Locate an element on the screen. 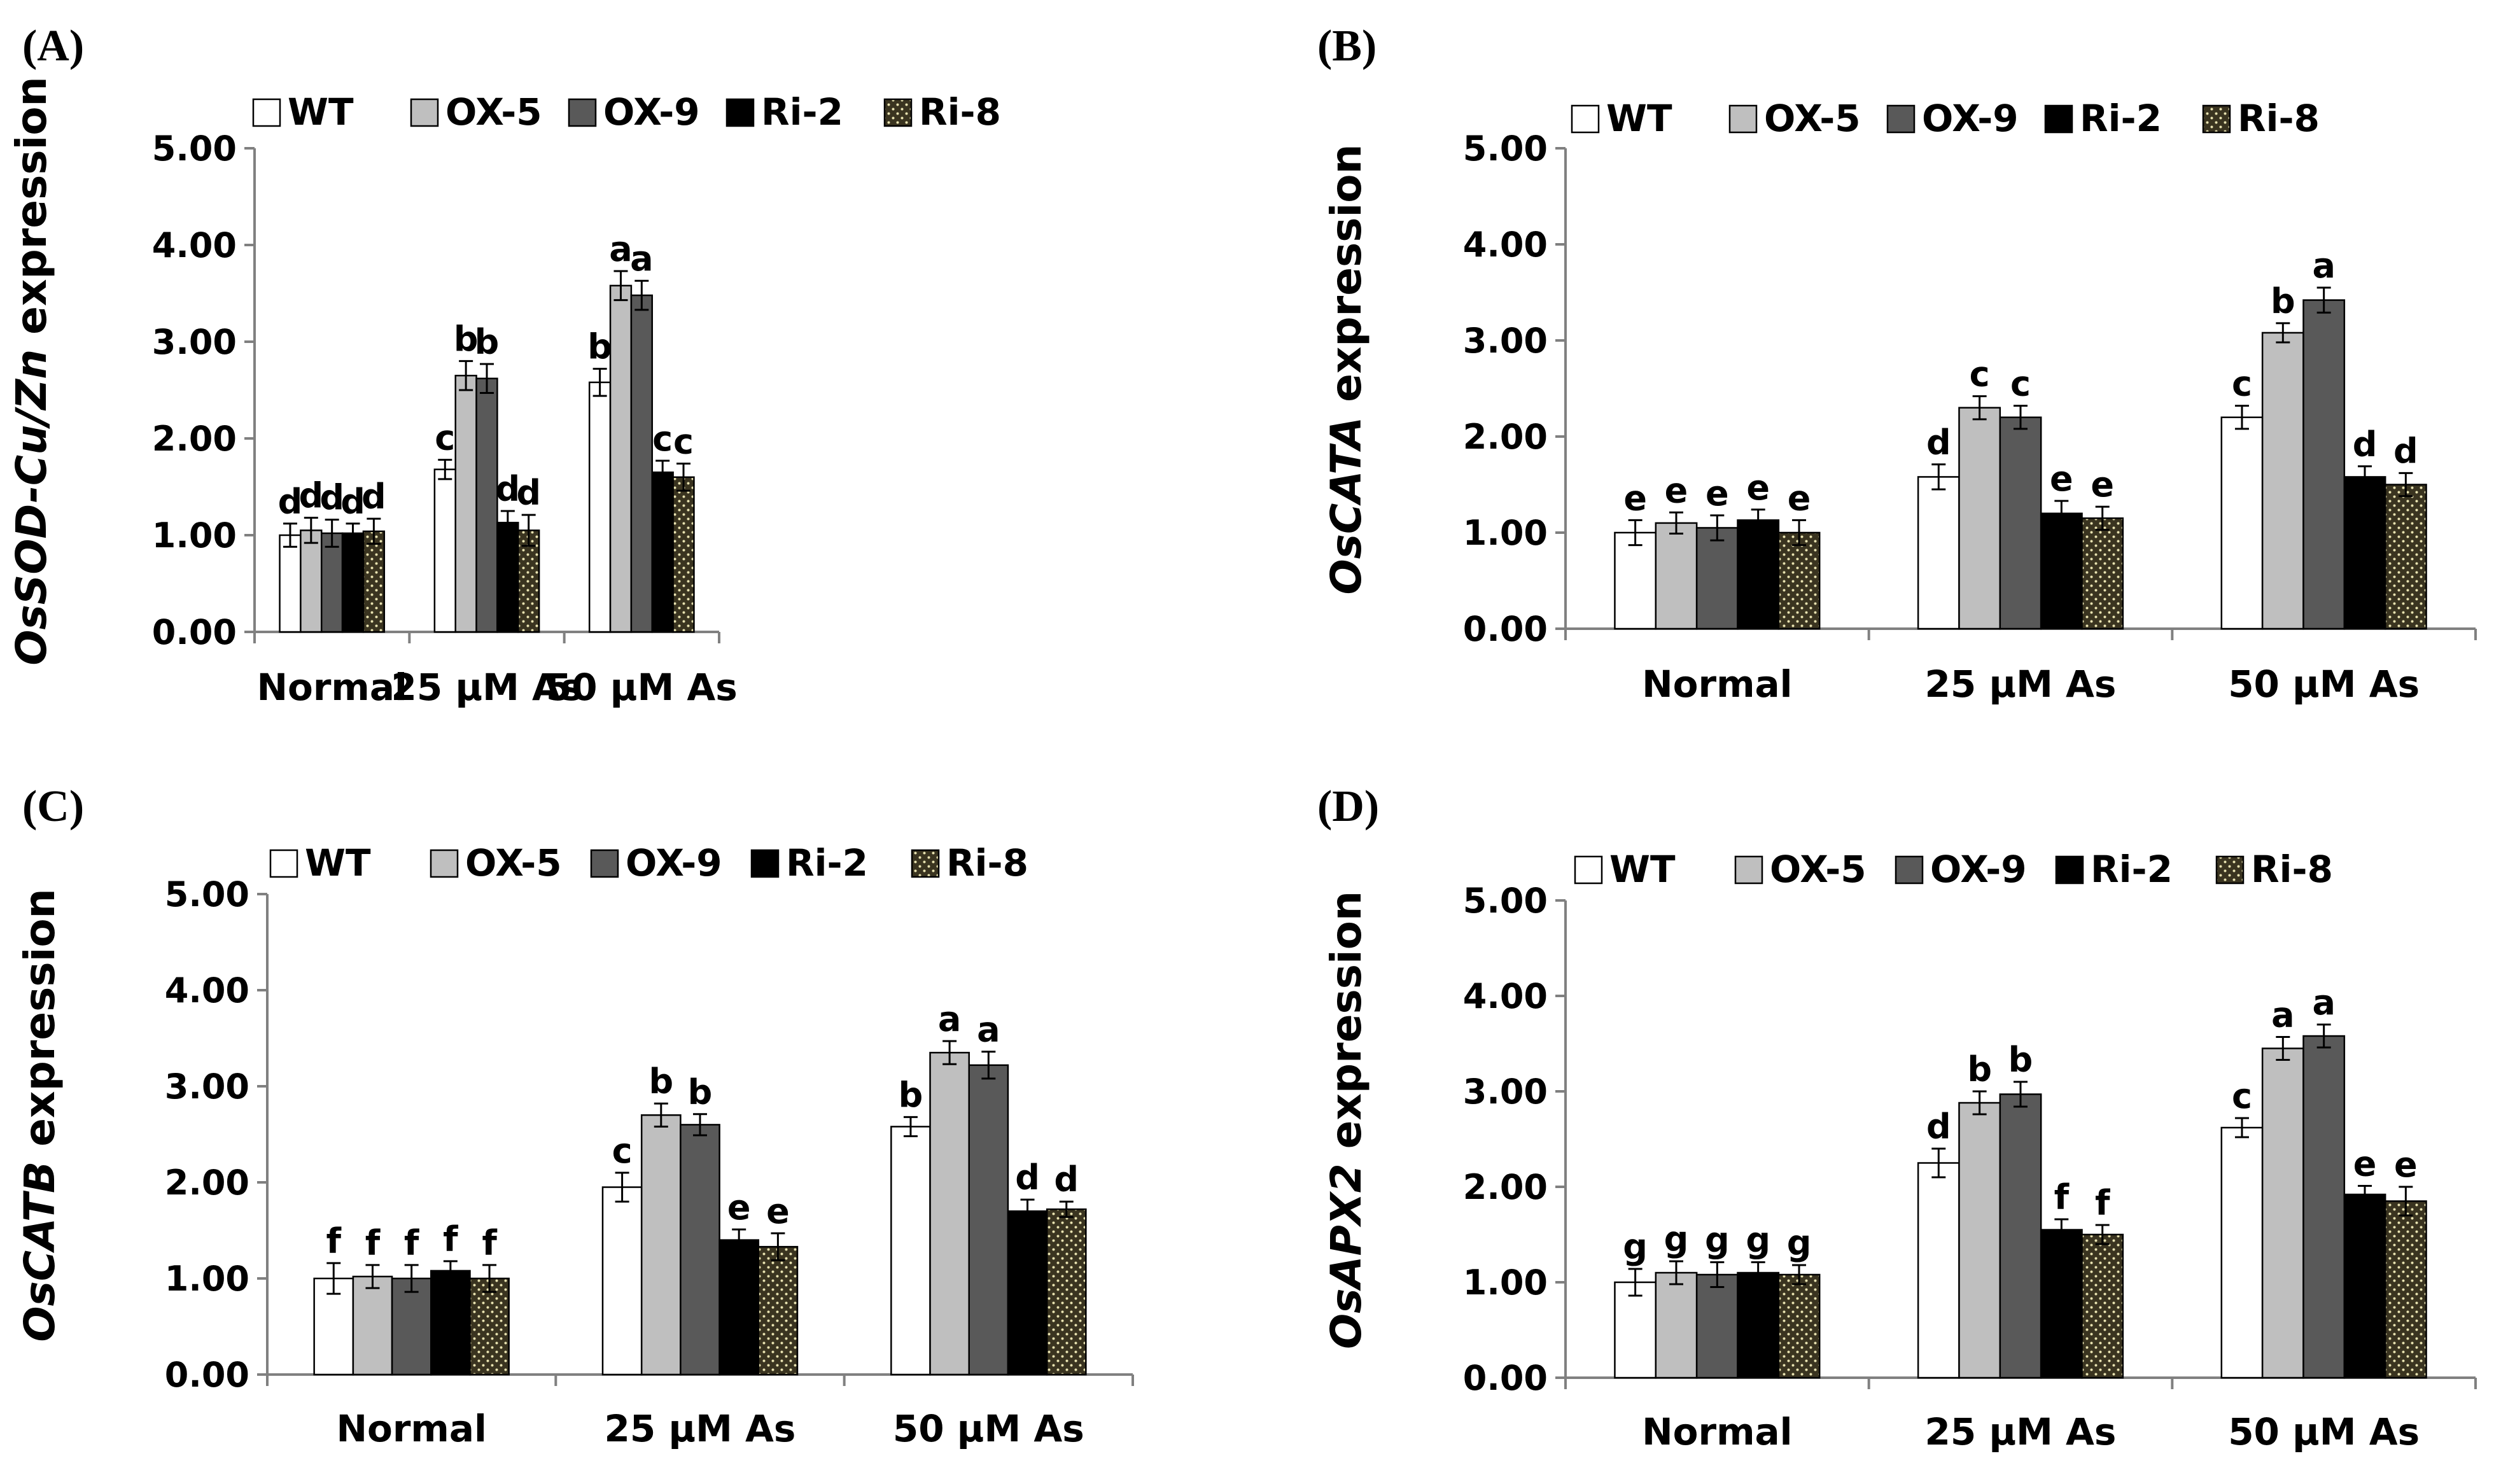 Image resolution: width=2494 pixels, height=1484 pixels. y-axis-title: OsSOD-Cu/Zn expression is located at coordinates (31, 370).